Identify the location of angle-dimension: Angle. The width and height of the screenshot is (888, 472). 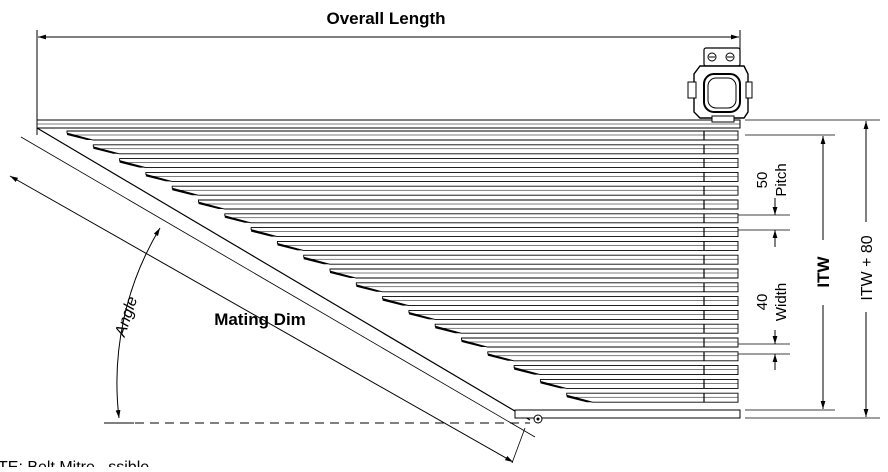
(132, 325).